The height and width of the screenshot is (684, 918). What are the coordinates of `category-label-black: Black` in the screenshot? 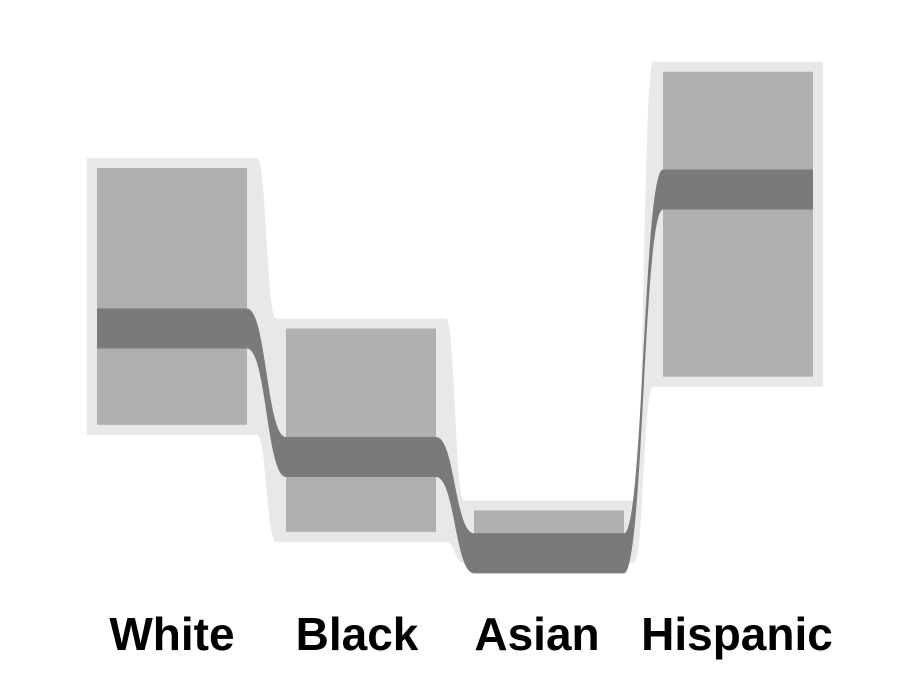 It's located at (357, 634).